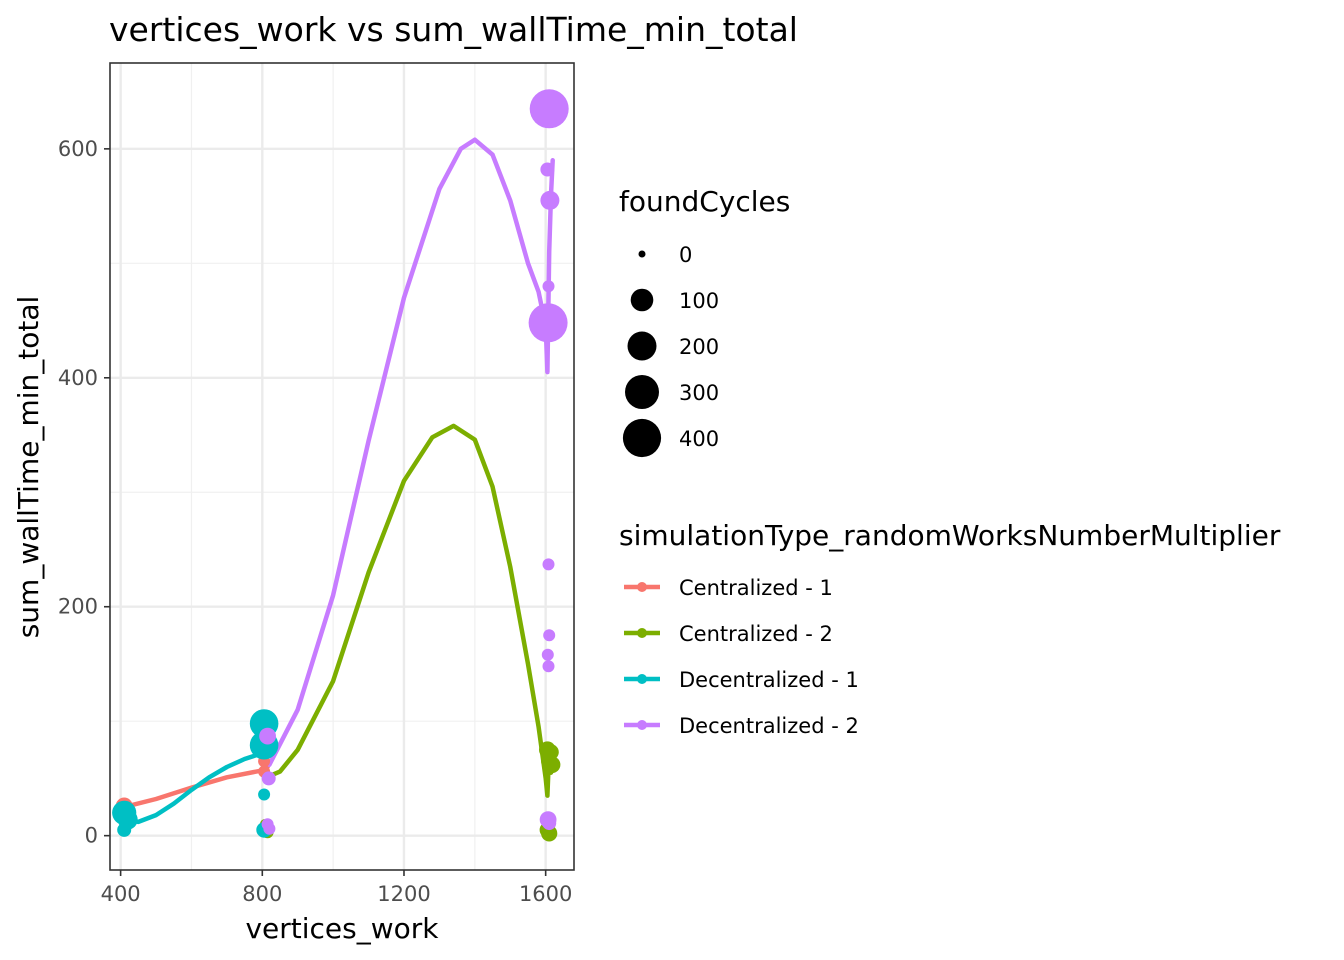 The width and height of the screenshot is (1344, 960). I want to click on size-legend-label: 200, so click(699, 347).